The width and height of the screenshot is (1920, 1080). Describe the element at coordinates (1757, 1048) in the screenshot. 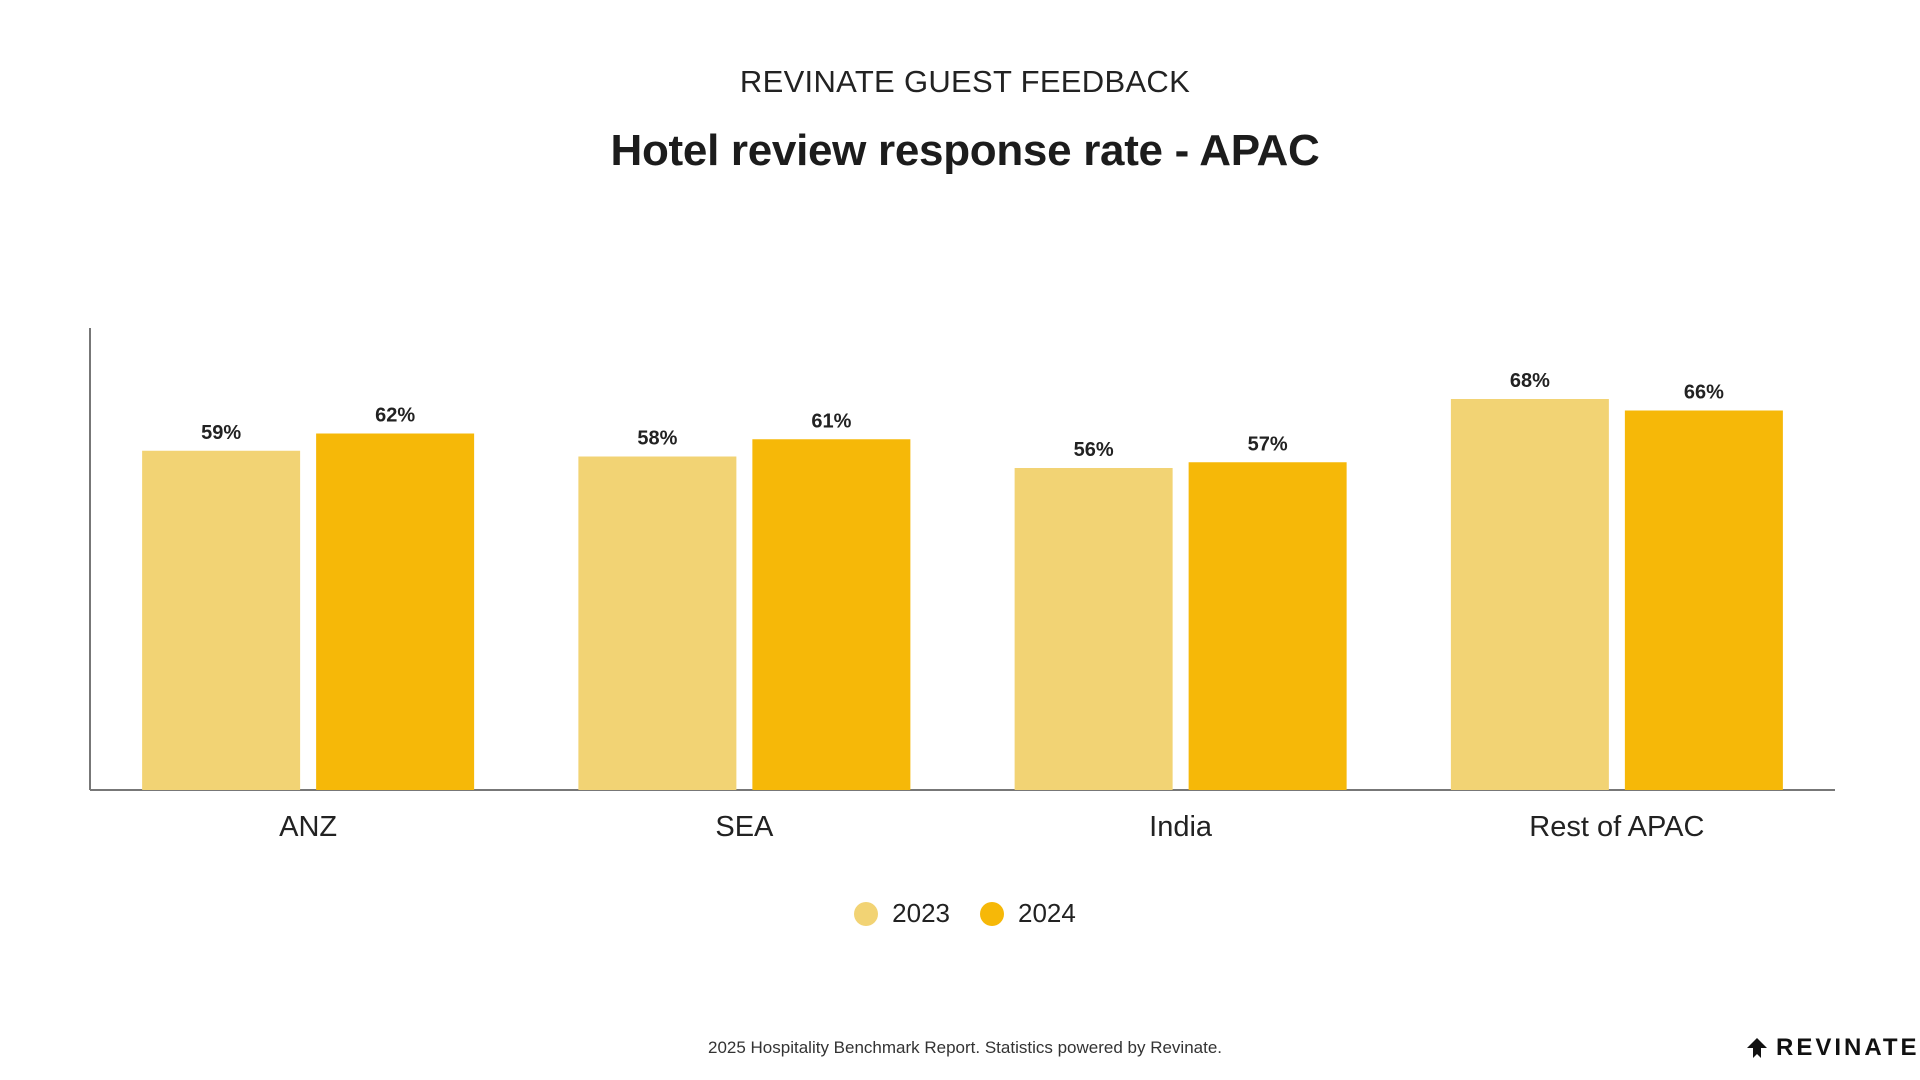

I see `revinate-logo-icon` at that location.